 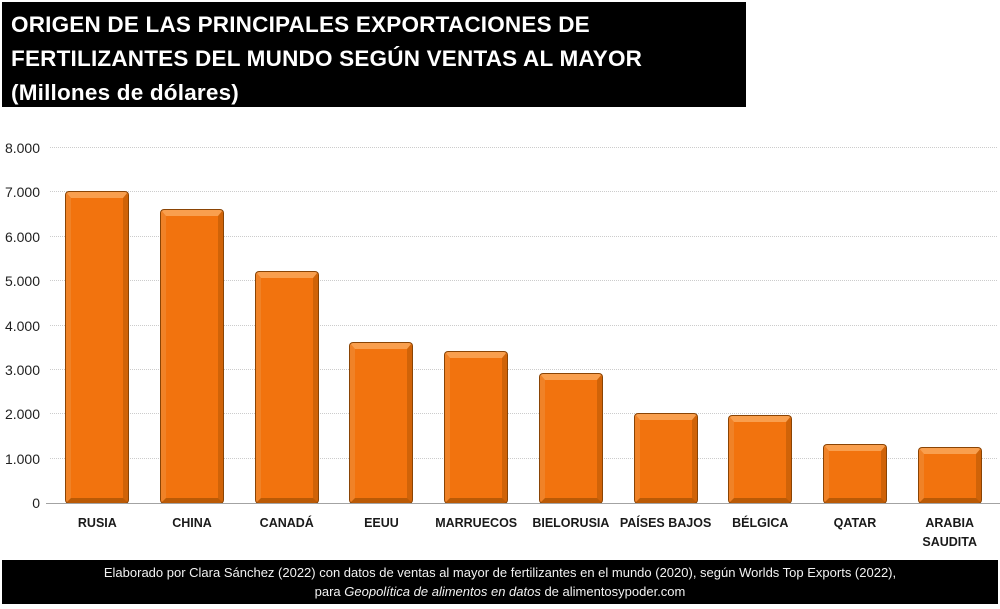 I want to click on bar-china, so click(x=192, y=356).